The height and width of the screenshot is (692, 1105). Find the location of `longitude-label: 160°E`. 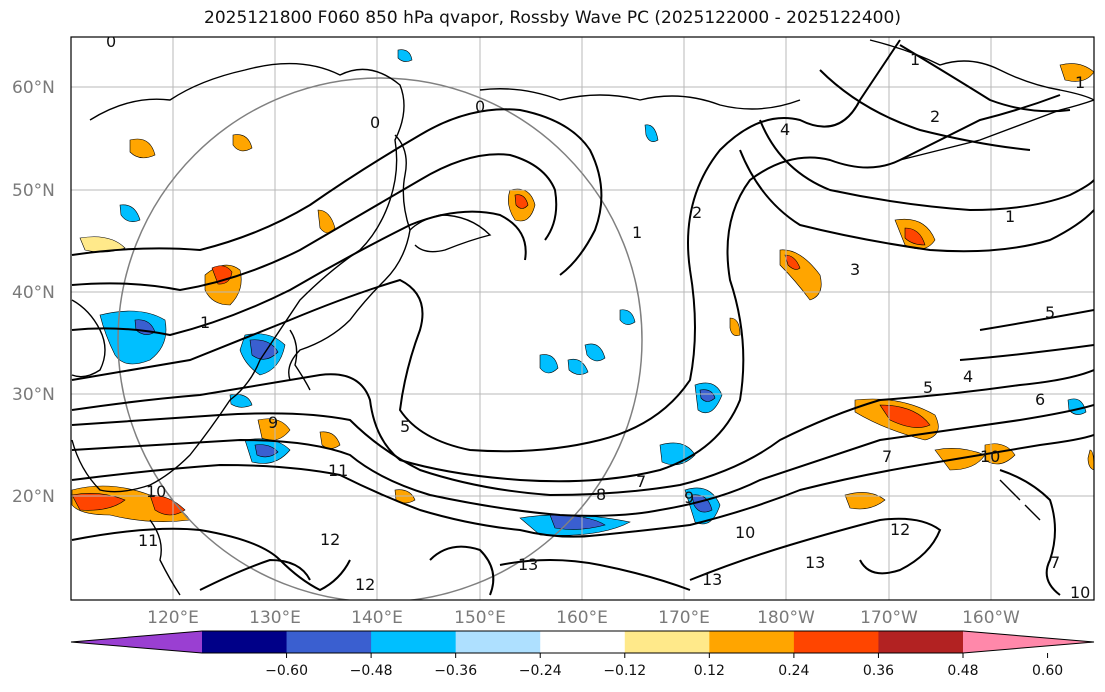

longitude-label: 160°E is located at coordinates (582, 618).